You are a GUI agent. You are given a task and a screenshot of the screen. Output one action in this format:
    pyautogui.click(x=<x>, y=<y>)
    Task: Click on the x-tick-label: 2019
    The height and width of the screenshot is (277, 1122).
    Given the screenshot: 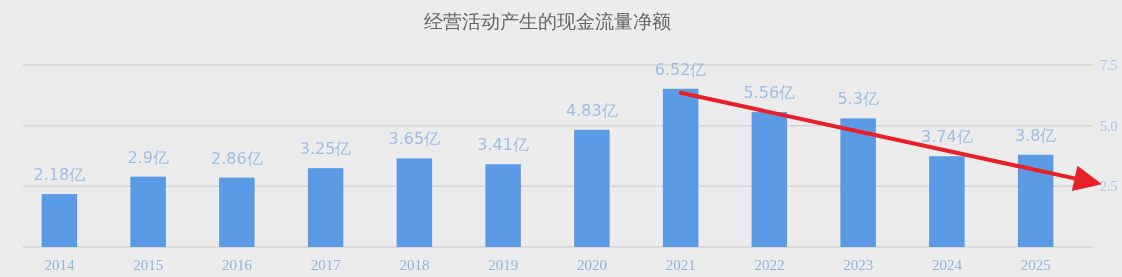 What is the action you would take?
    pyautogui.click(x=503, y=265)
    